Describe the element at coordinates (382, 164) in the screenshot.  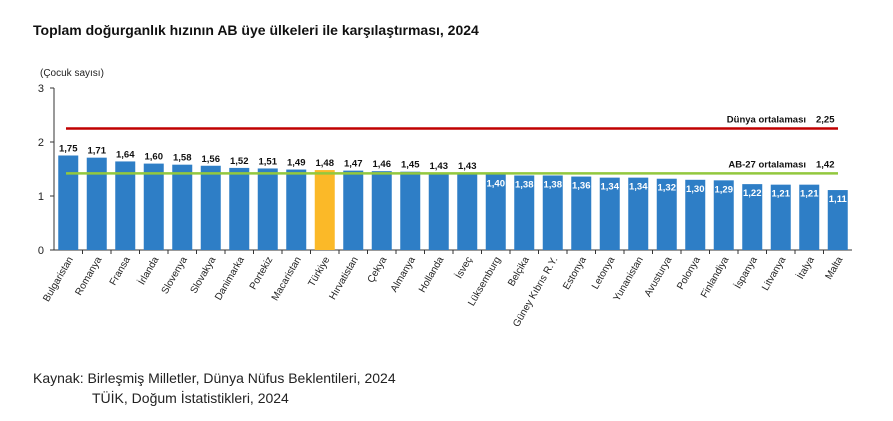
I see `value-label: 1,46` at that location.